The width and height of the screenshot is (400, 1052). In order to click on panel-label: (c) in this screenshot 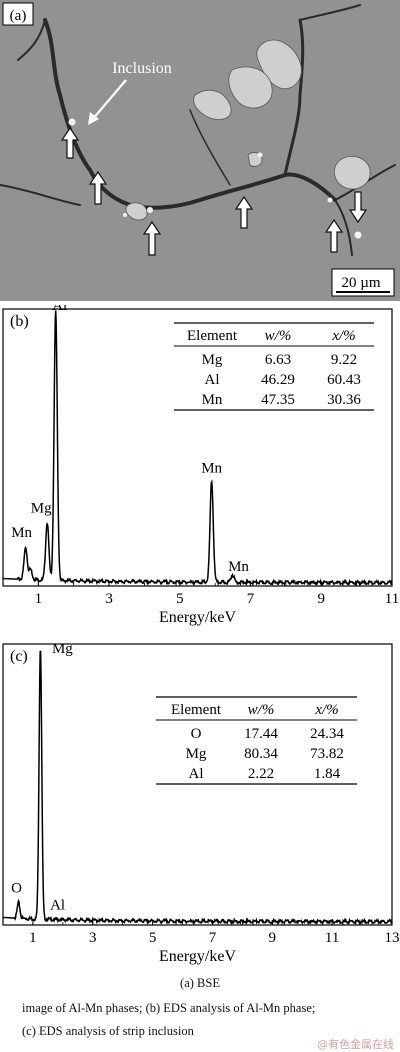, I will do `click(19, 656)`.